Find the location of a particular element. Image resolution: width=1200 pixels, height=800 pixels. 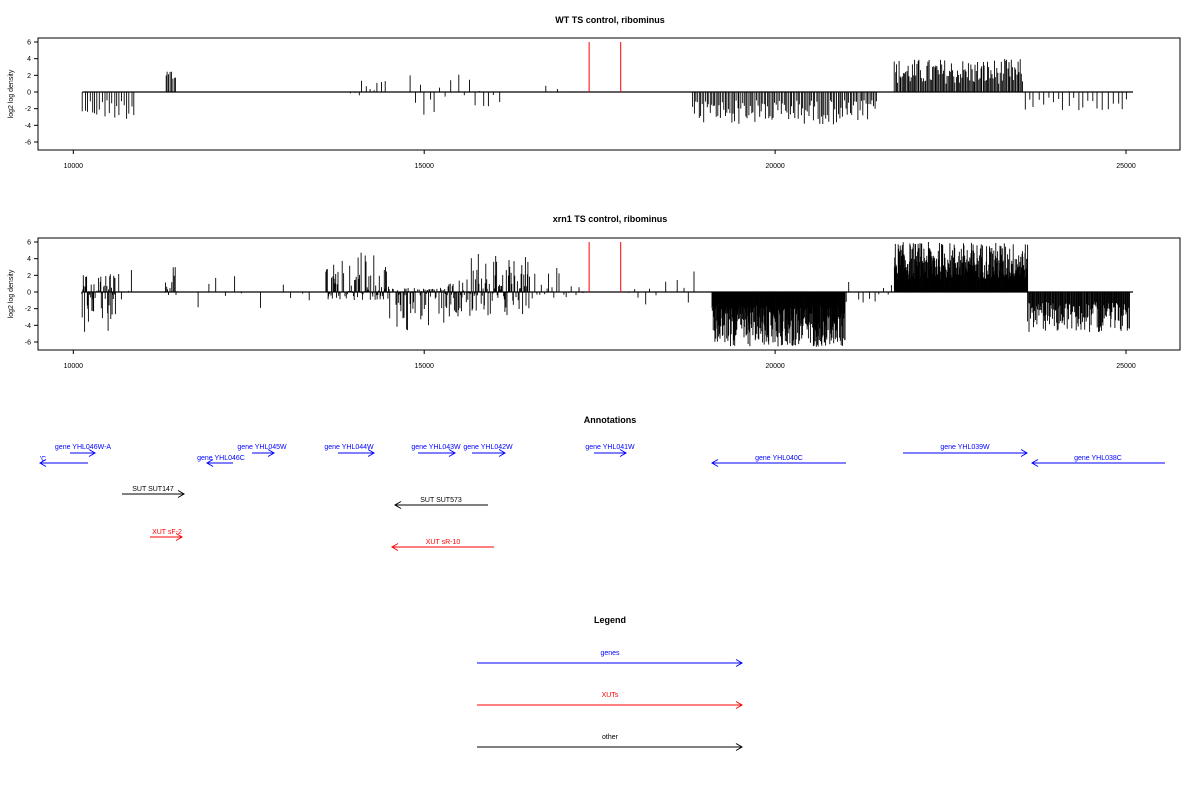

feature-gene-arrow: gene YHL046W-A is located at coordinates (83, 450).